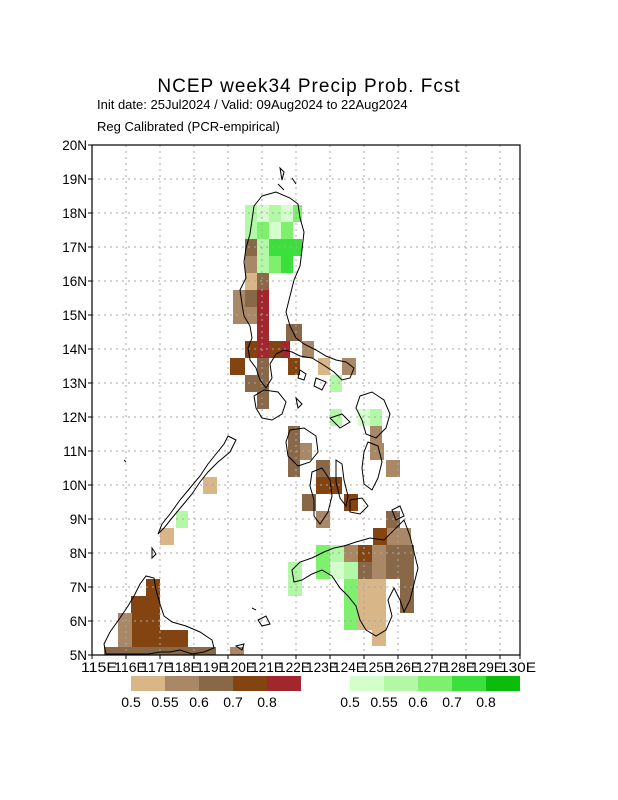  Describe the element at coordinates (74, 179) in the screenshot. I see `lat-label: 19N` at that location.